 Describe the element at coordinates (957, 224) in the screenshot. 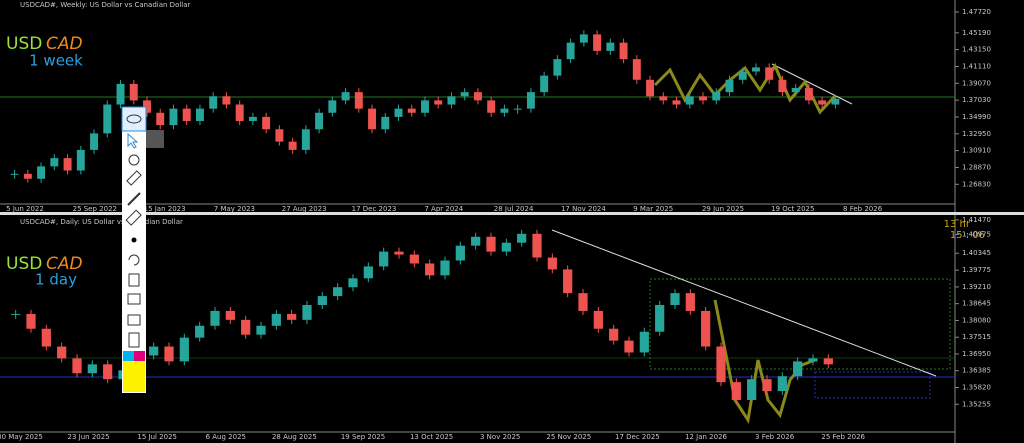

I see `timer-hours: 13 hr` at that location.